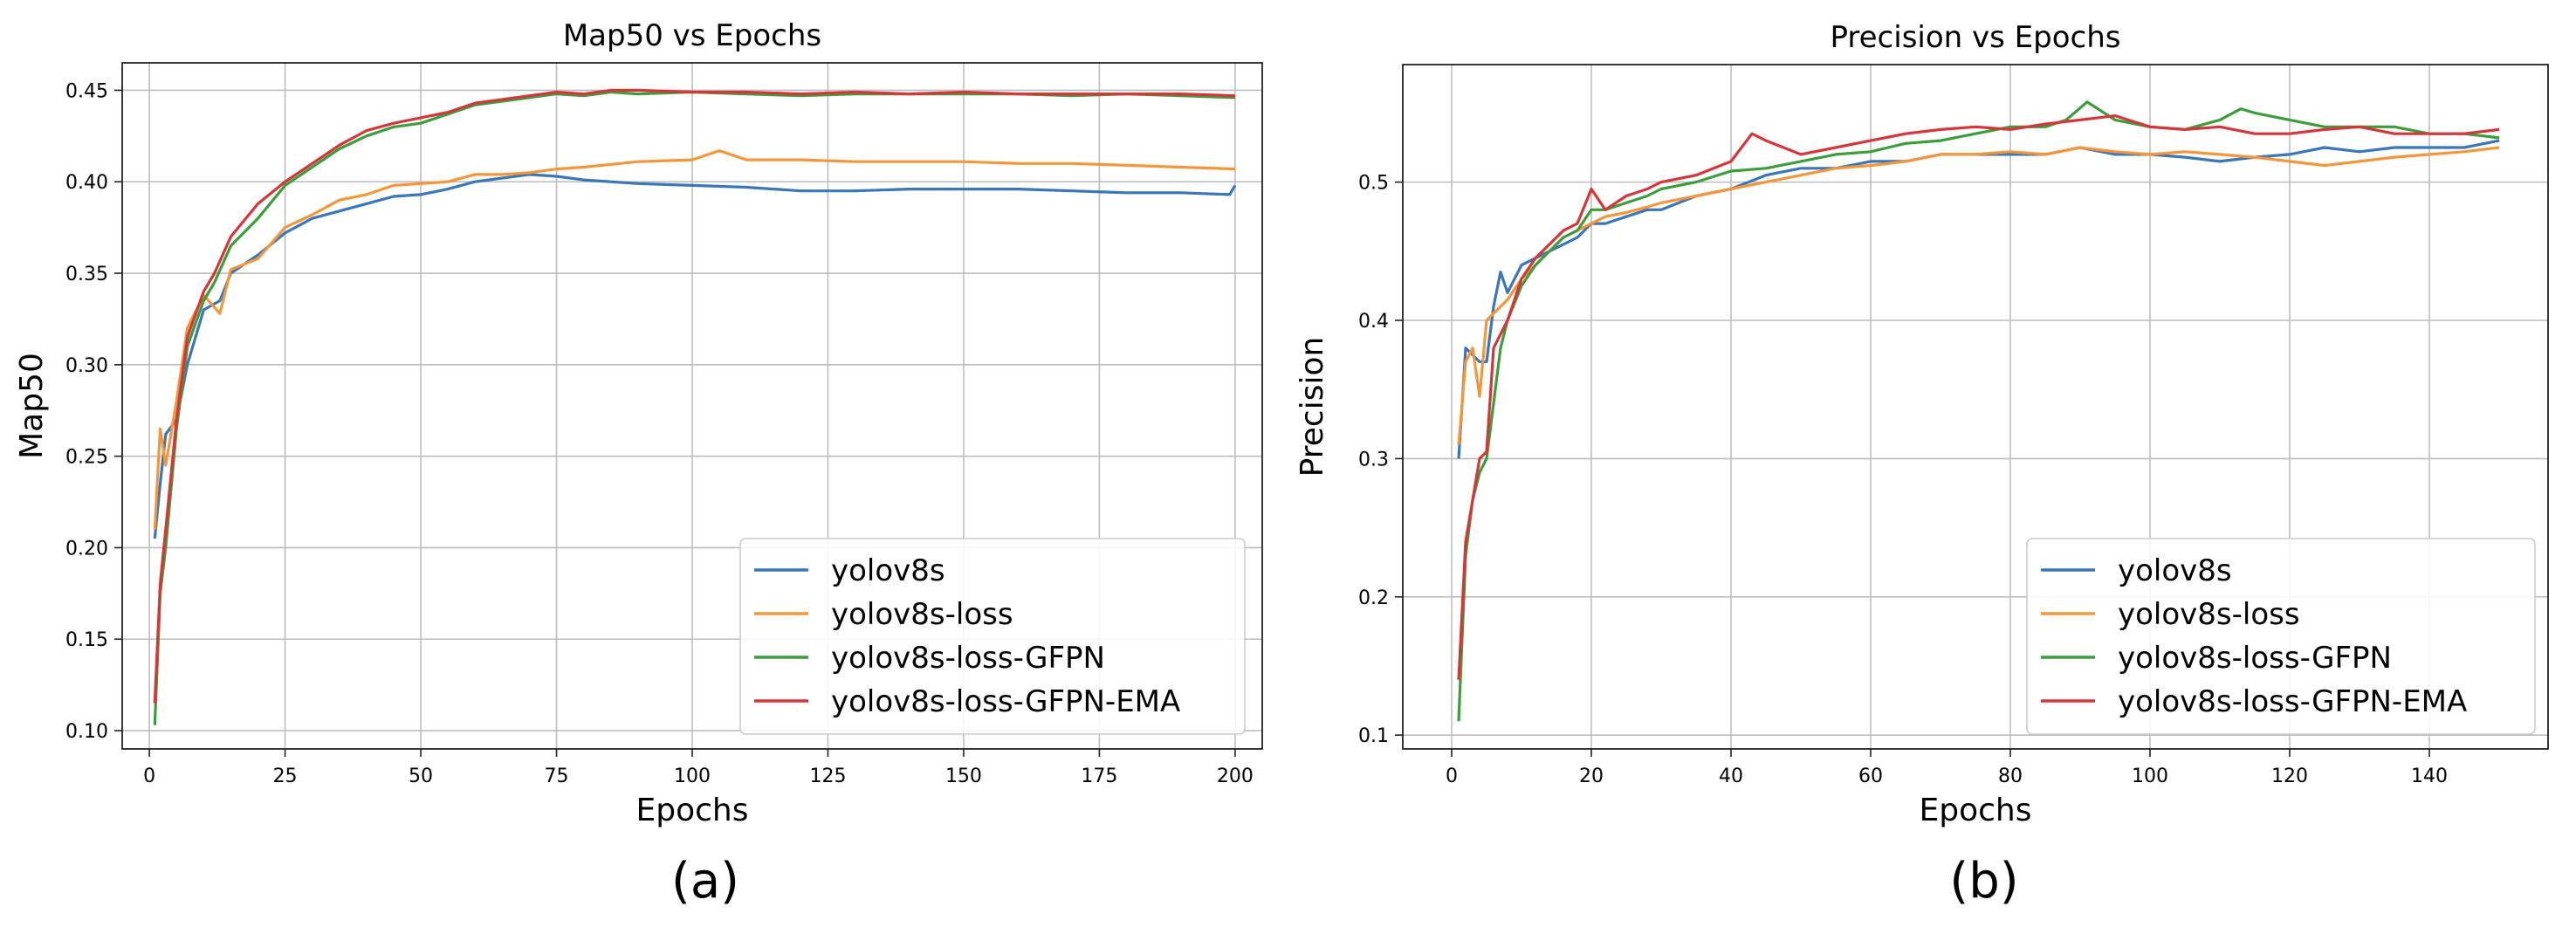 Image resolution: width=2576 pixels, height=927 pixels. I want to click on y-tick-label: 0.4, so click(1374, 322).